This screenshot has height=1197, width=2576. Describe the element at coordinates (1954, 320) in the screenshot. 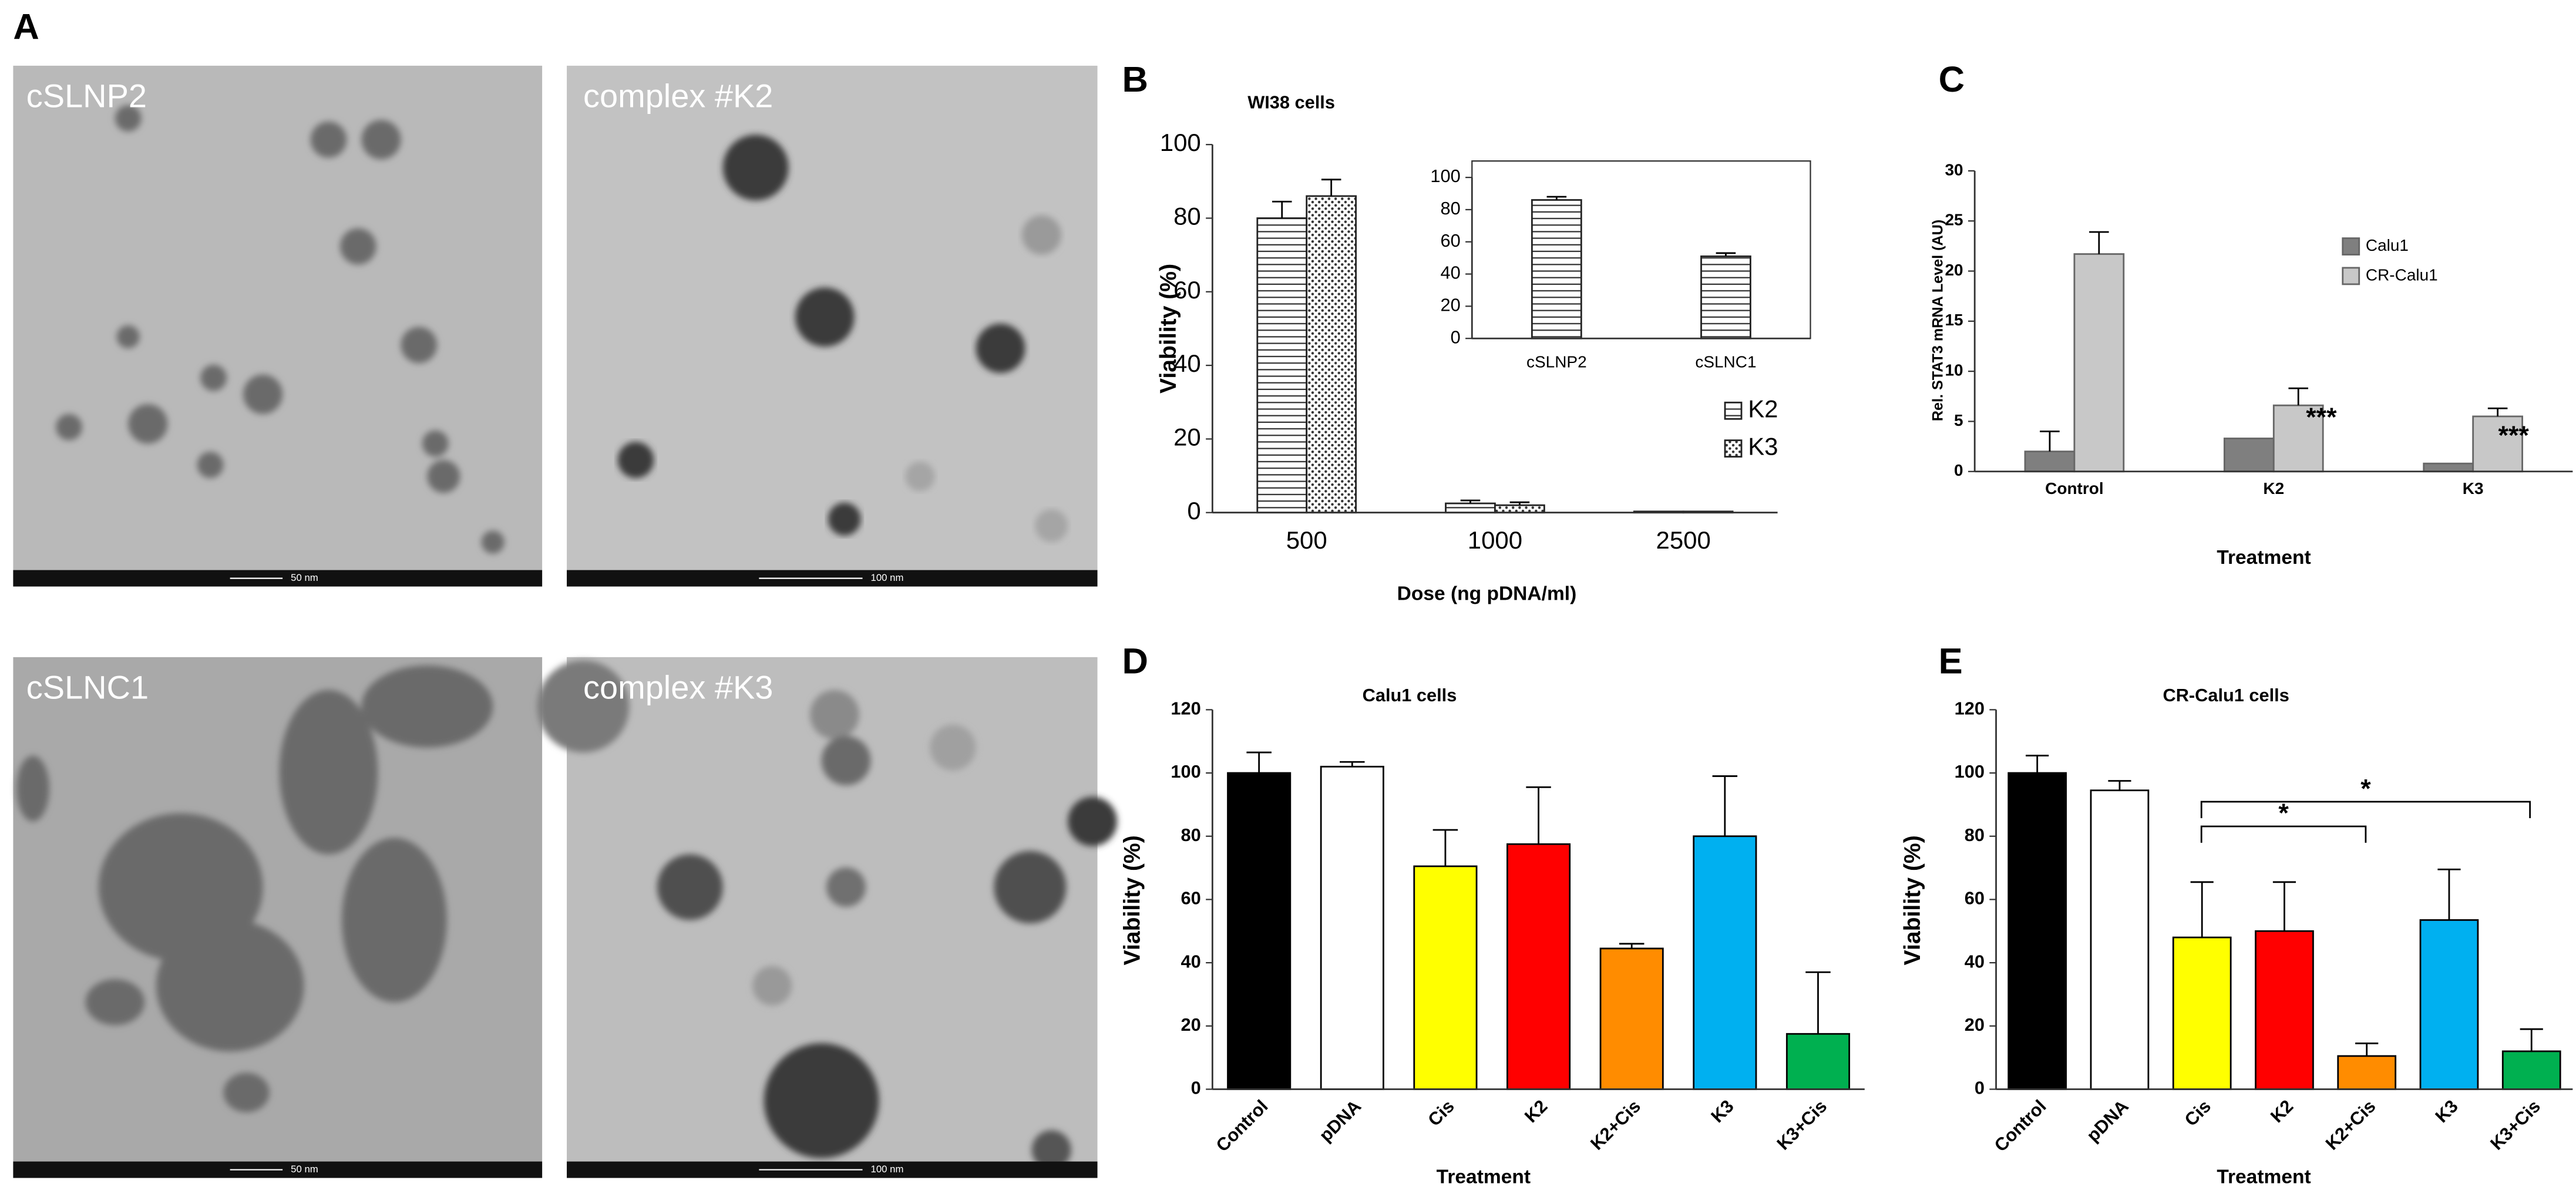

I see `y-tick-label: 15` at that location.